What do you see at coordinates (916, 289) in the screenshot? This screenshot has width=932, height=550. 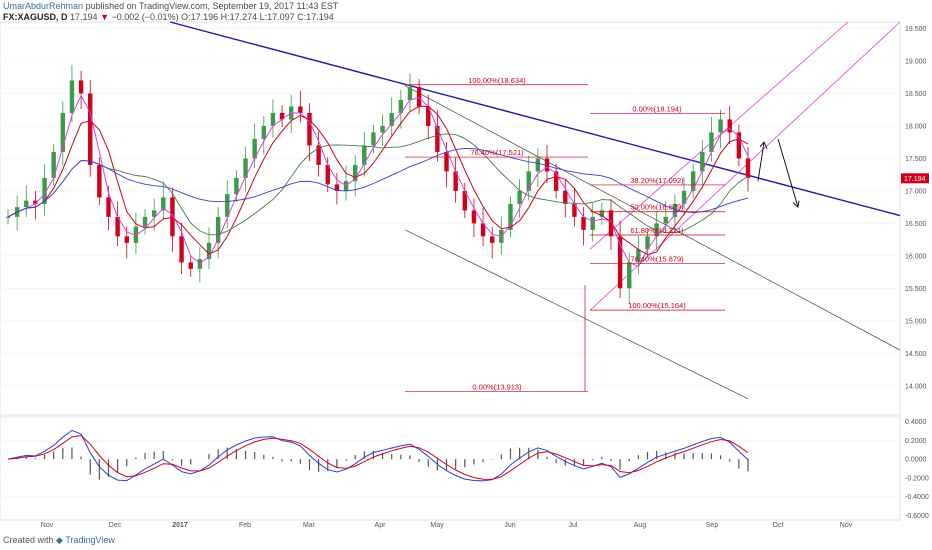 I see `price-tick-label: 15.500` at bounding box center [916, 289].